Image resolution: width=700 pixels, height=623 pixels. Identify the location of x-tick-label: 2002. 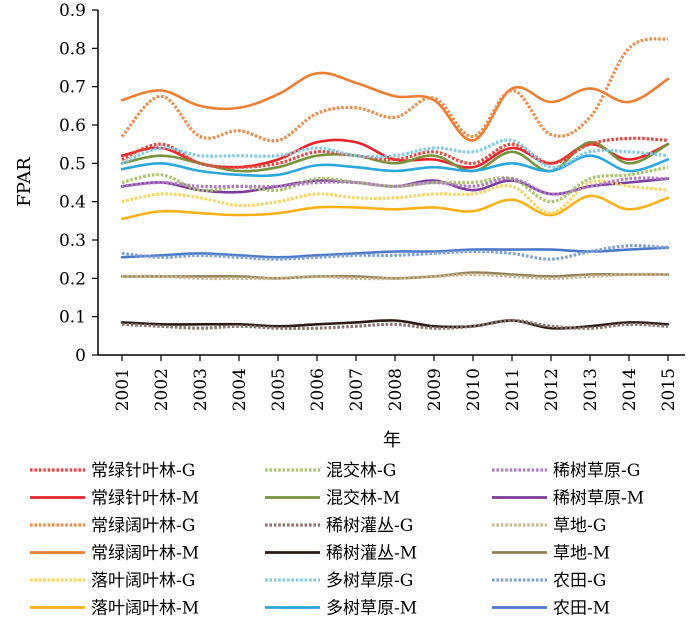
(162, 389).